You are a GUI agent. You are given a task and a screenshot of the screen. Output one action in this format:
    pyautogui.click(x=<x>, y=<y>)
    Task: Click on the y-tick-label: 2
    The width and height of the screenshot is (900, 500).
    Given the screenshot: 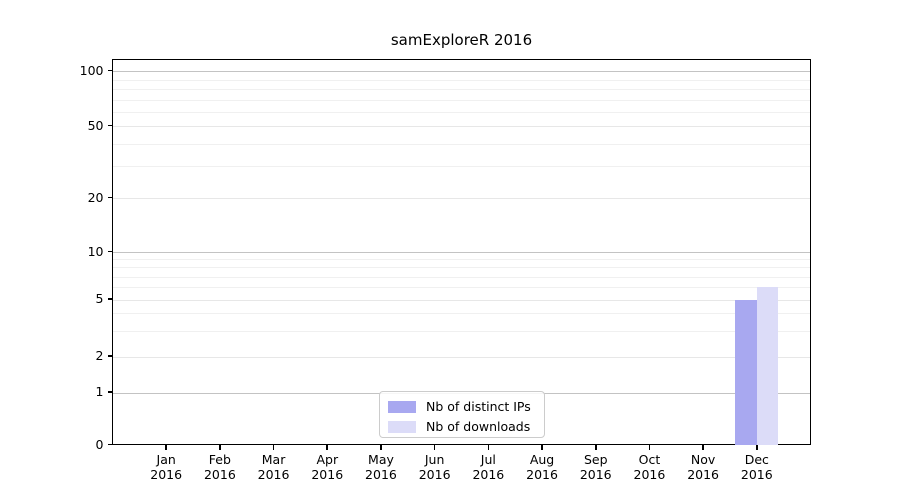 What is the action you would take?
    pyautogui.click(x=99, y=355)
    